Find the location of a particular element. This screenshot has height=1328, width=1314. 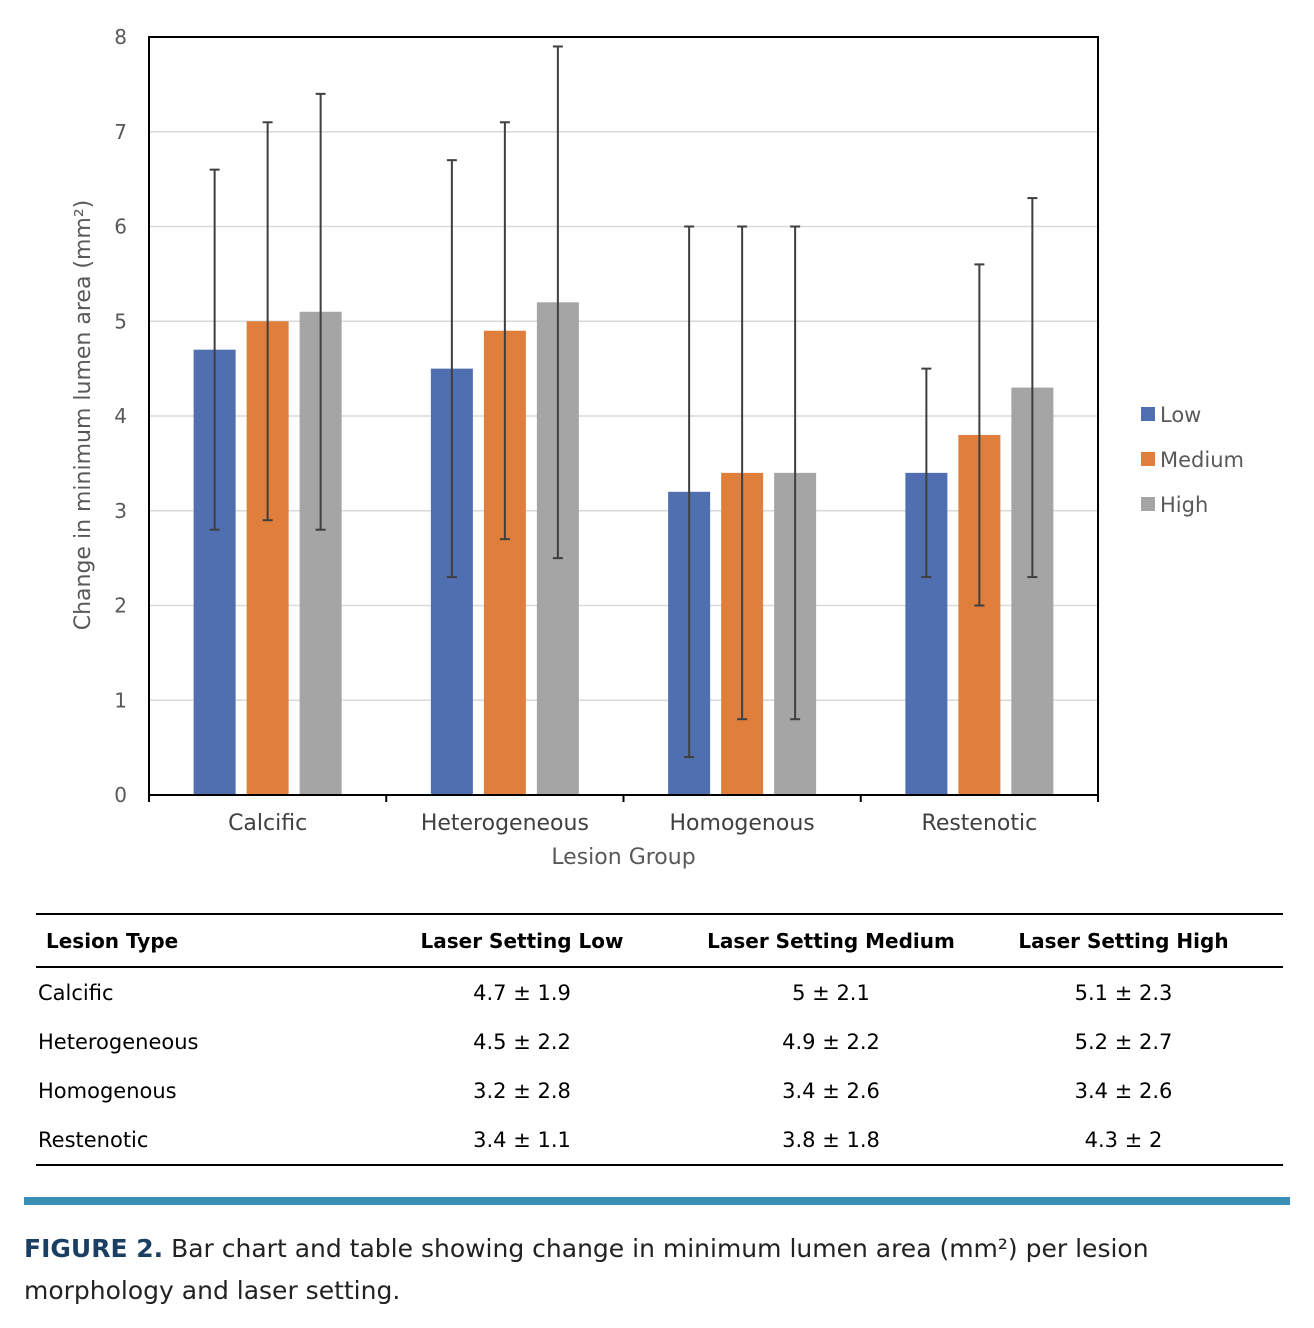

table-cell: 4.3 ± 2 is located at coordinates (1123, 1140).